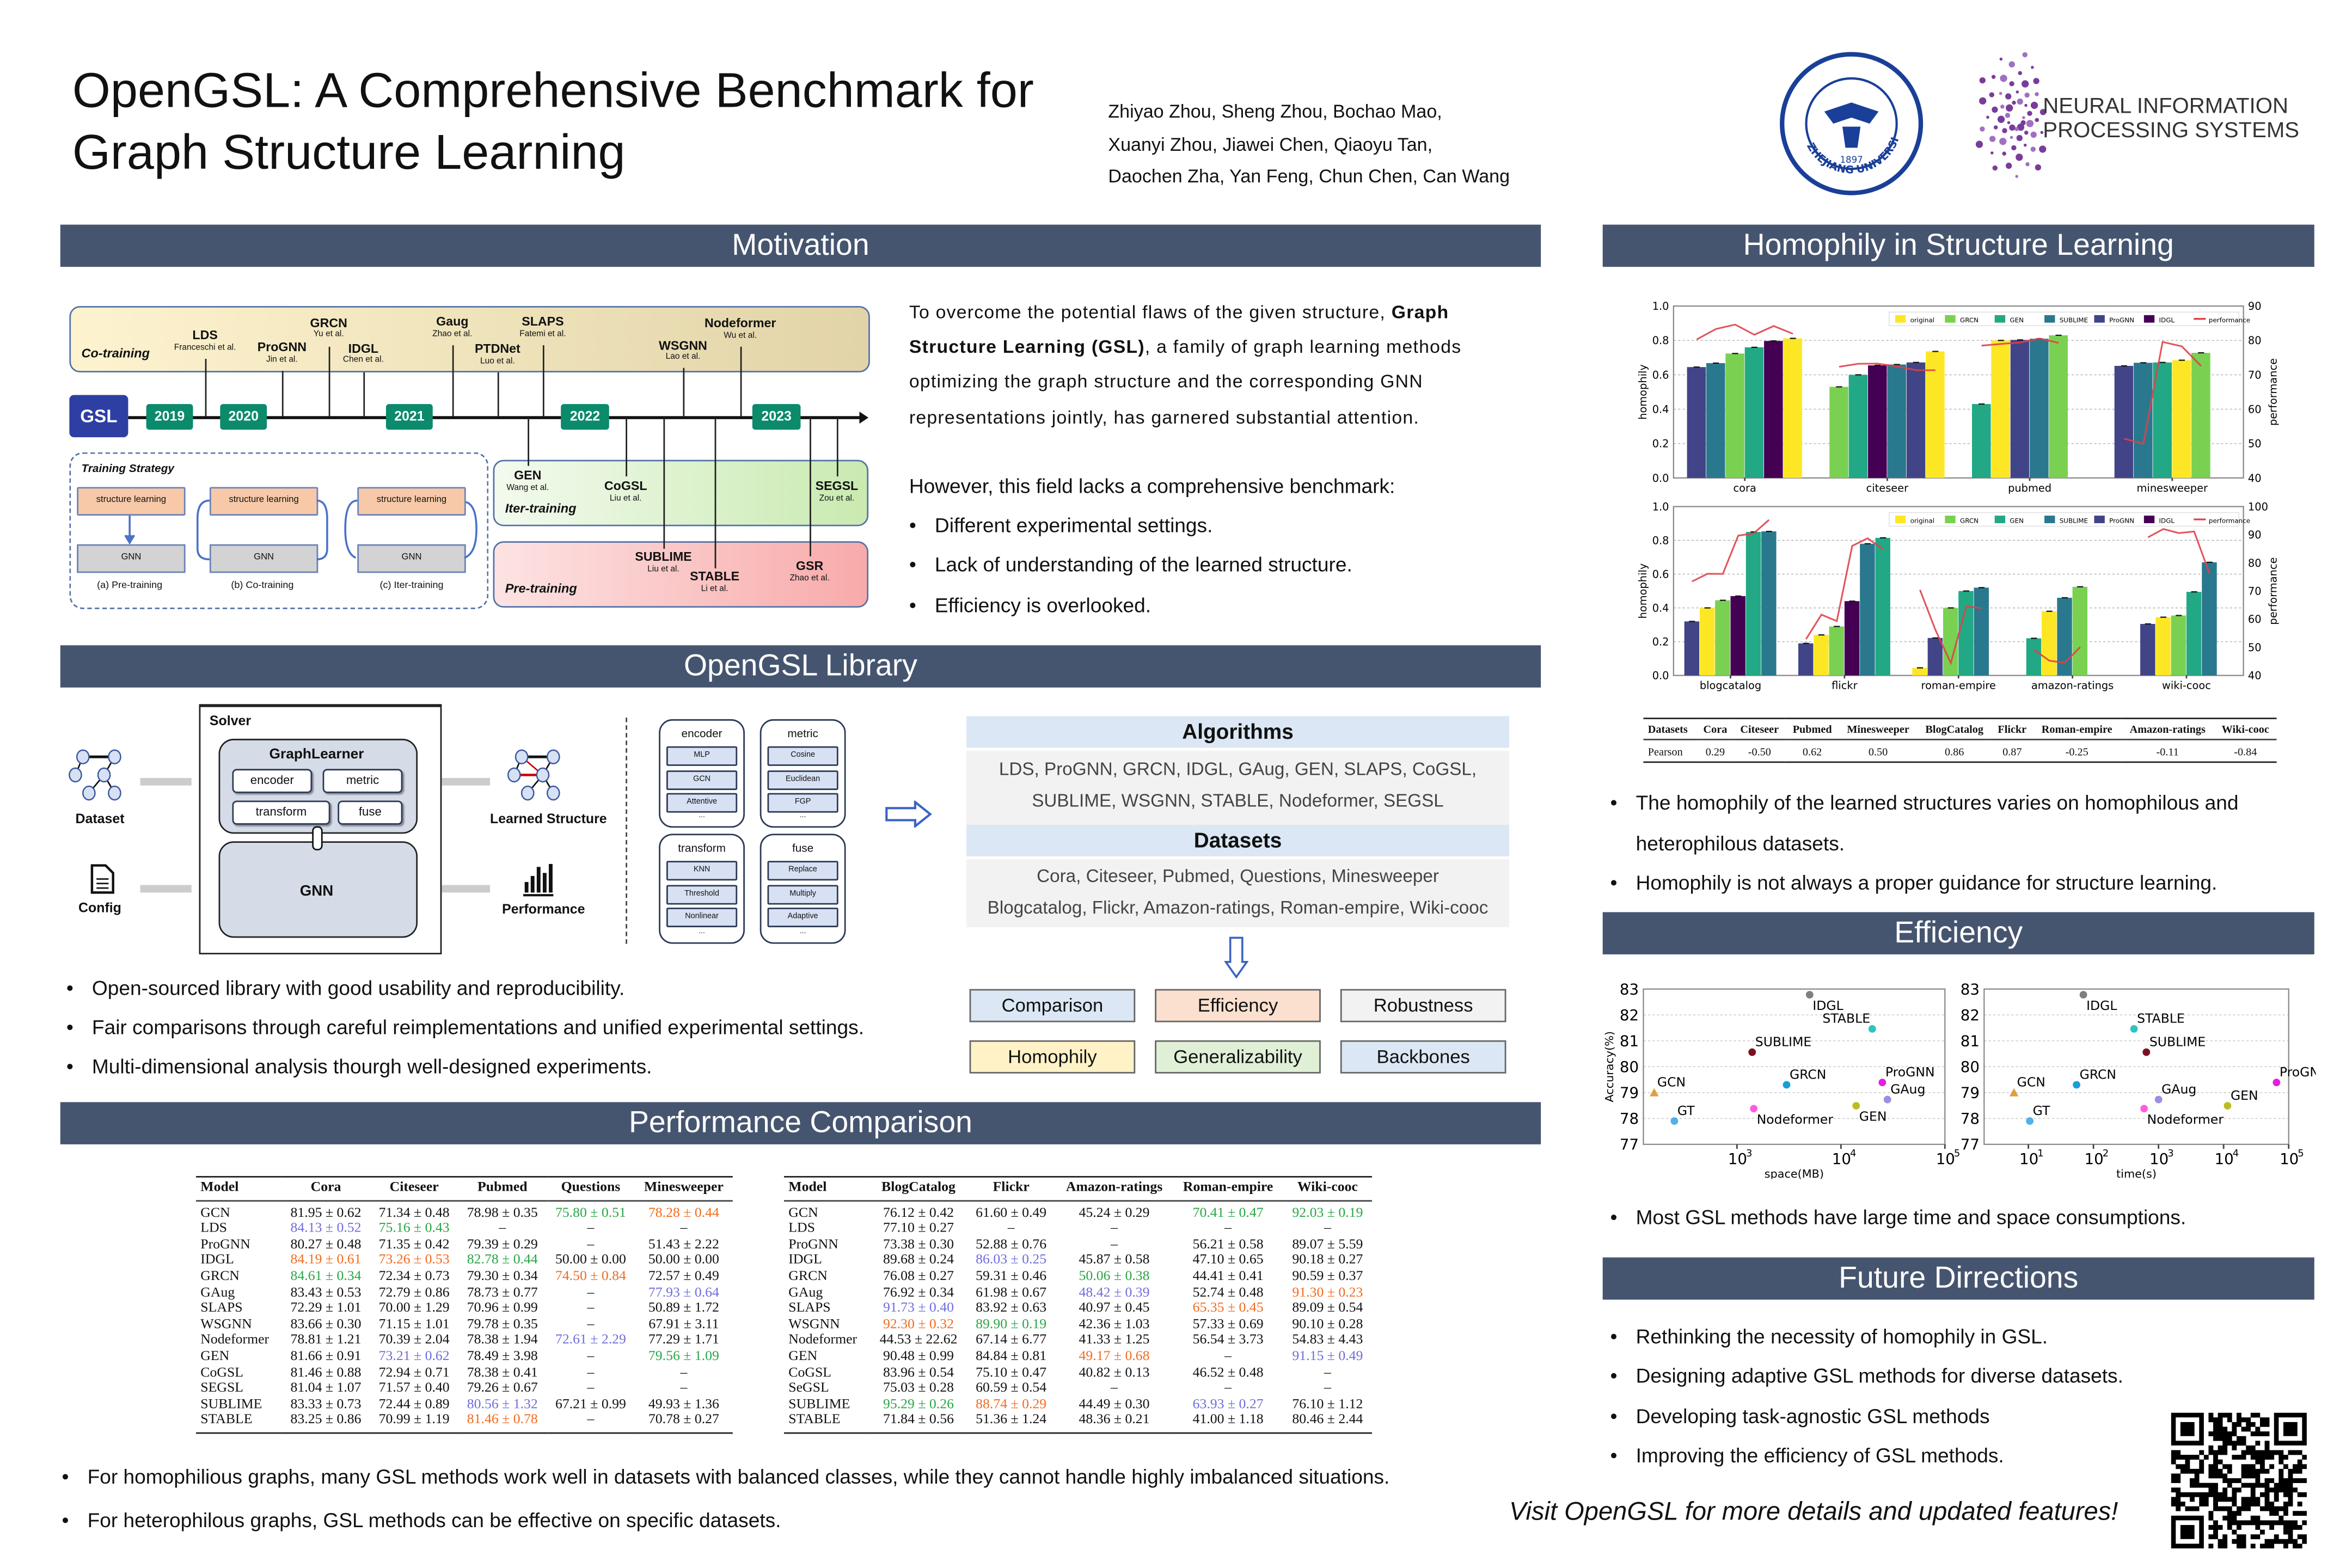 The width and height of the screenshot is (2352, 1568). Describe the element at coordinates (1228, 1277) in the screenshot. I see `result-cell: 44.41 ± 0.41` at that location.